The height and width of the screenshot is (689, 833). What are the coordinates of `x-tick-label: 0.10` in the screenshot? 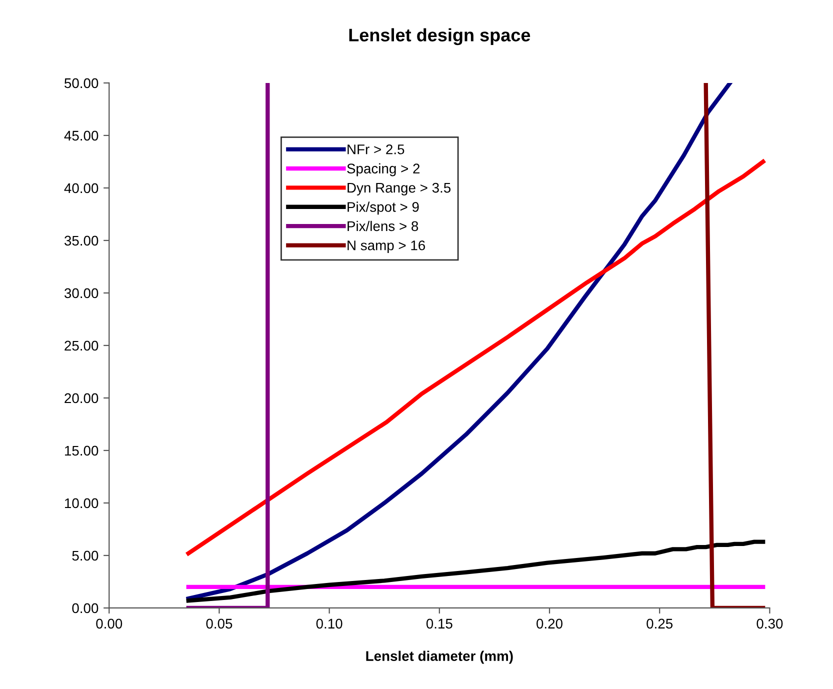 It's located at (329, 623).